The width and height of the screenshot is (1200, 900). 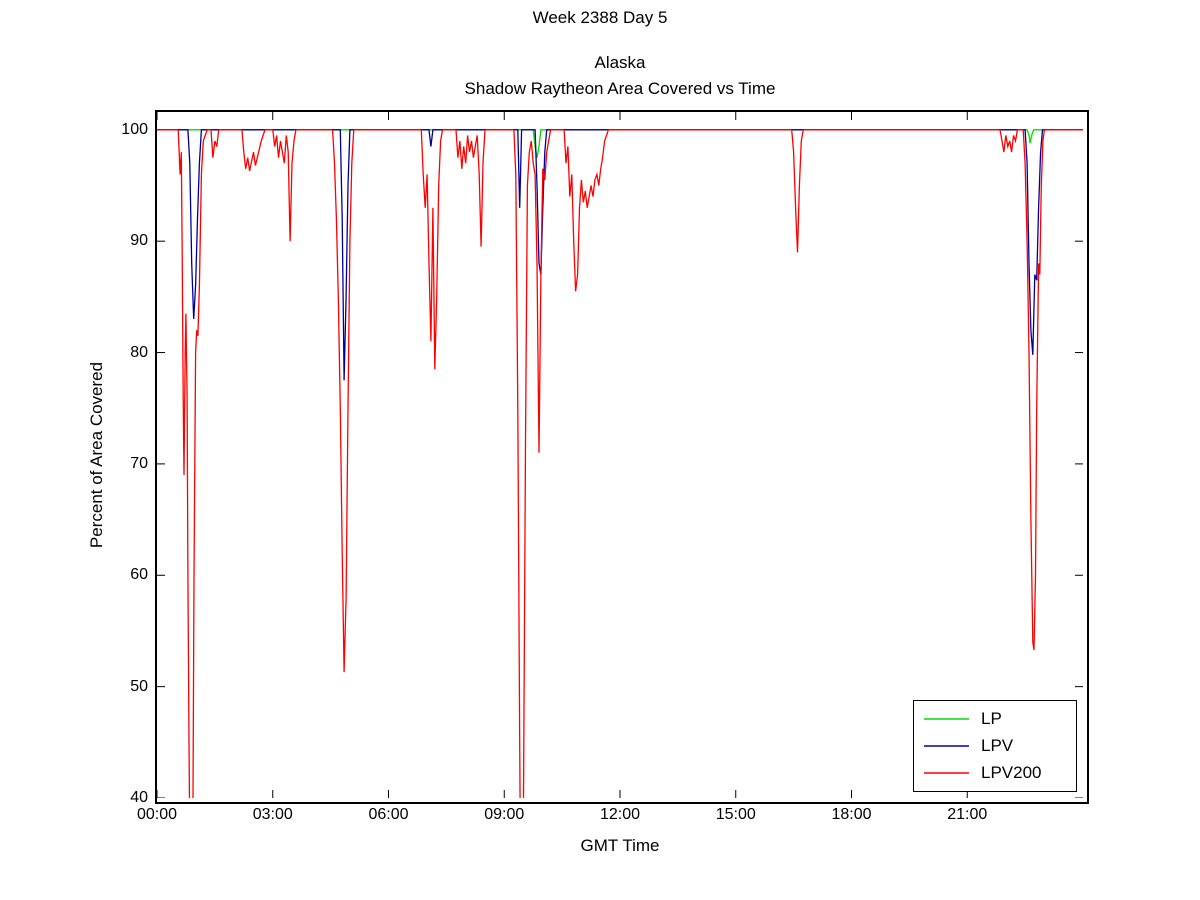 What do you see at coordinates (967, 814) in the screenshot?
I see `x-tick-label: 21:00` at bounding box center [967, 814].